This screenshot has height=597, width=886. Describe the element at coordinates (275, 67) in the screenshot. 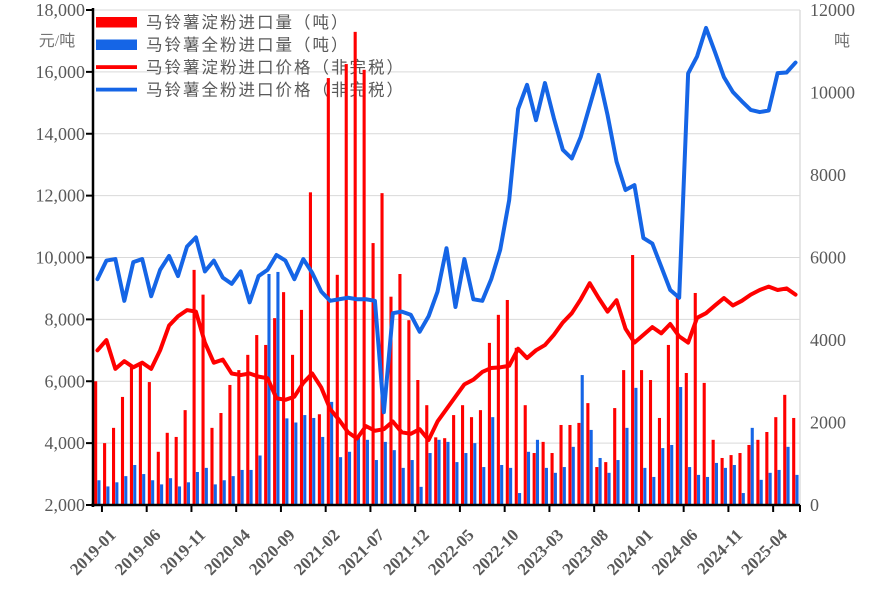

I see `legend-label-starch-price: 马铃薯淀粉进口价格（非完税）` at that location.